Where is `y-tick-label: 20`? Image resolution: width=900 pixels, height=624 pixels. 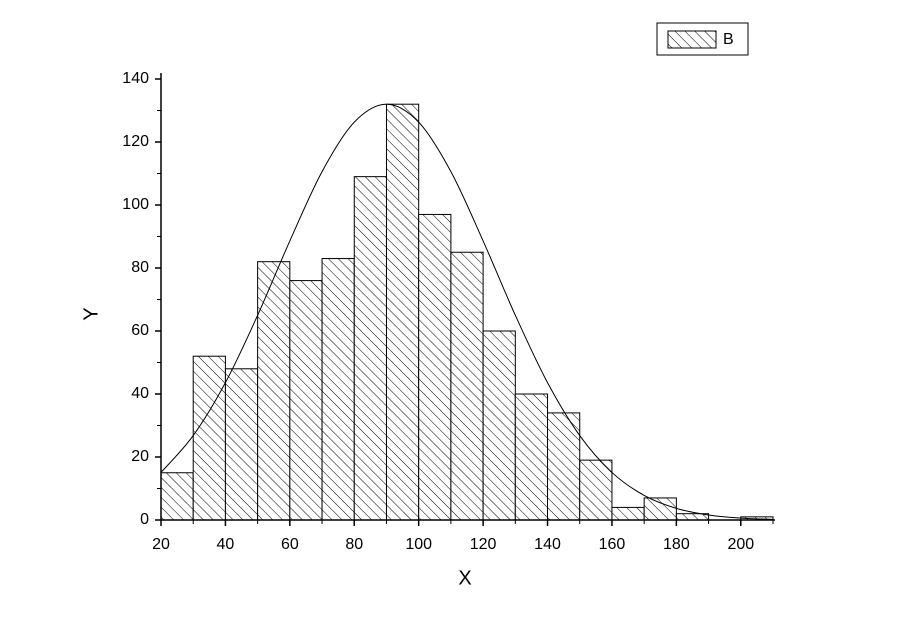 y-tick-label: 20 is located at coordinates (140, 456).